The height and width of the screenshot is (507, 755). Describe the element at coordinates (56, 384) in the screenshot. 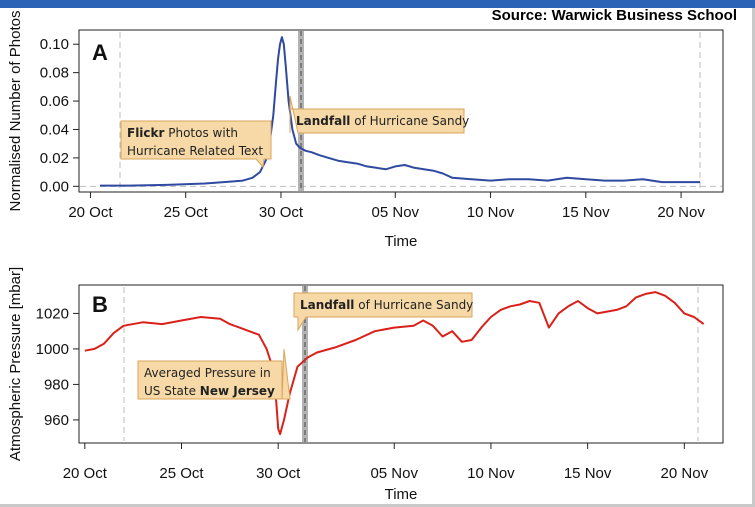

I see `y-tick-label: 980` at that location.